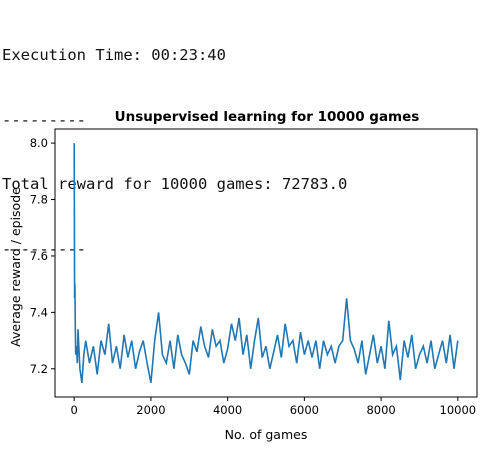 This screenshot has height=456, width=488. Describe the element at coordinates (114, 55) in the screenshot. I see `execution-time-line: Execution Time: 00:23:40` at that location.